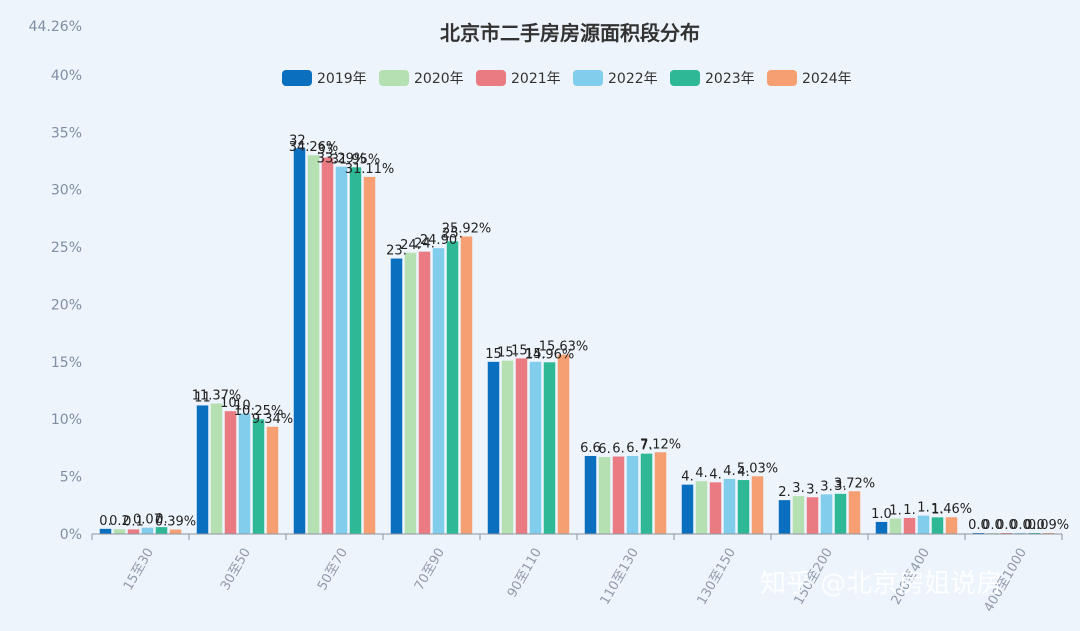  Describe the element at coordinates (244, 405) in the screenshot. I see `data-label: 10.` at that location.